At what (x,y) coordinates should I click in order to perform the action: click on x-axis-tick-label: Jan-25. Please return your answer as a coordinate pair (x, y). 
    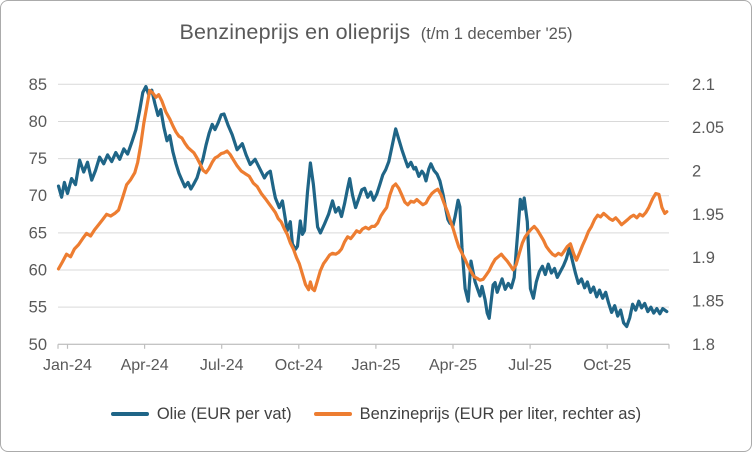
    Looking at the image, I should click on (375, 365).